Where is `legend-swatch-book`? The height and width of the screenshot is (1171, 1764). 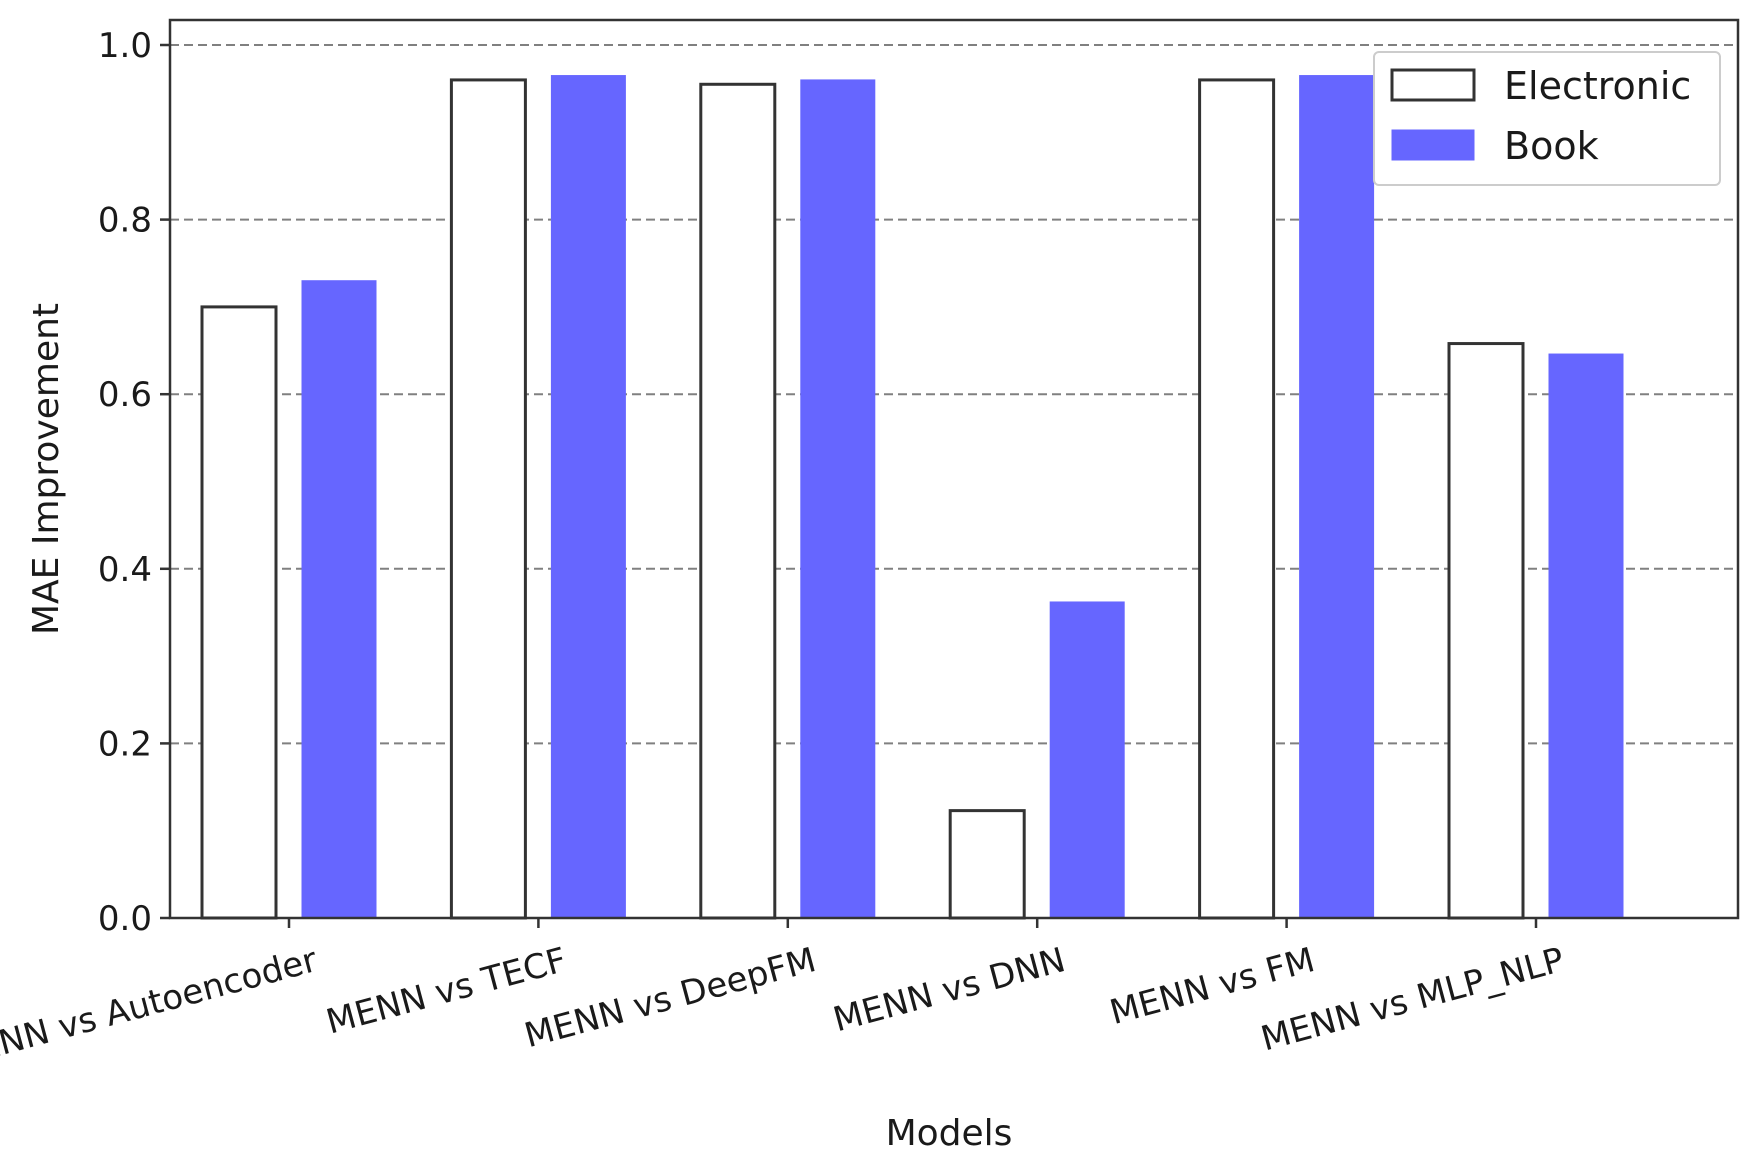 legend-swatch-book is located at coordinates (1433, 145).